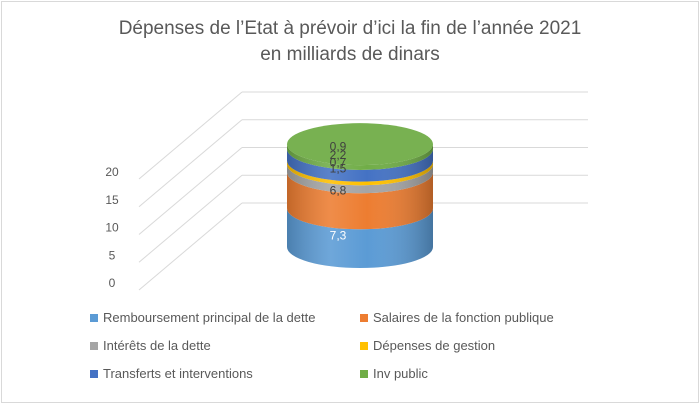  I want to click on legend-item: Inv public, so click(394, 373).